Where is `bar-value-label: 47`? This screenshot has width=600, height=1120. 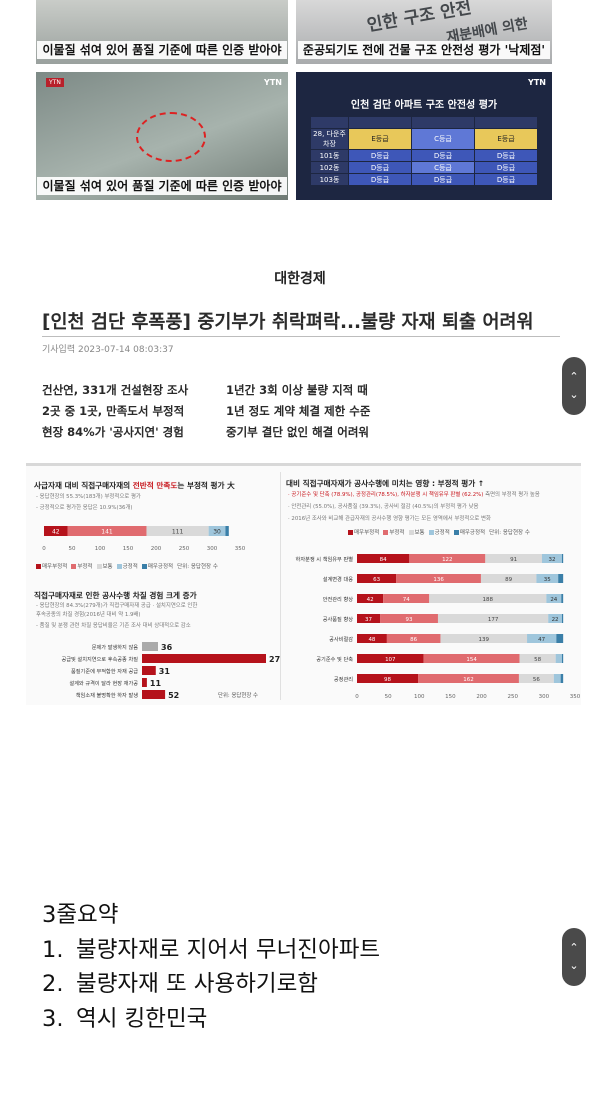 bar-value-label: 47 is located at coordinates (541, 640).